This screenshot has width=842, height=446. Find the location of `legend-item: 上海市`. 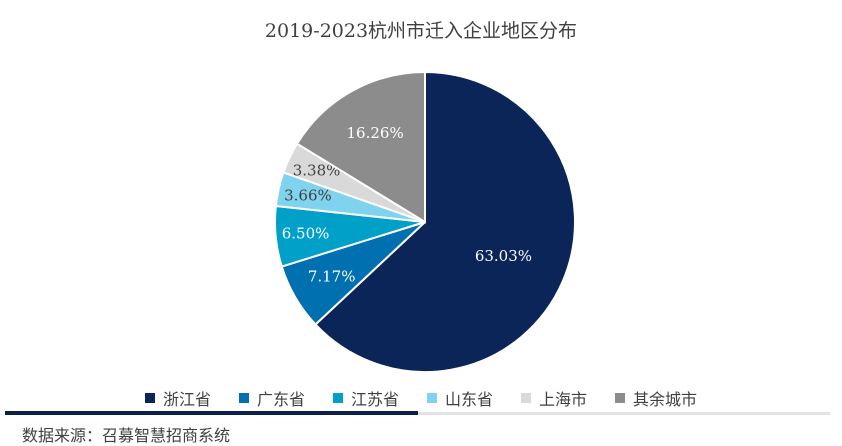

legend-item: 上海市 is located at coordinates (554, 398).